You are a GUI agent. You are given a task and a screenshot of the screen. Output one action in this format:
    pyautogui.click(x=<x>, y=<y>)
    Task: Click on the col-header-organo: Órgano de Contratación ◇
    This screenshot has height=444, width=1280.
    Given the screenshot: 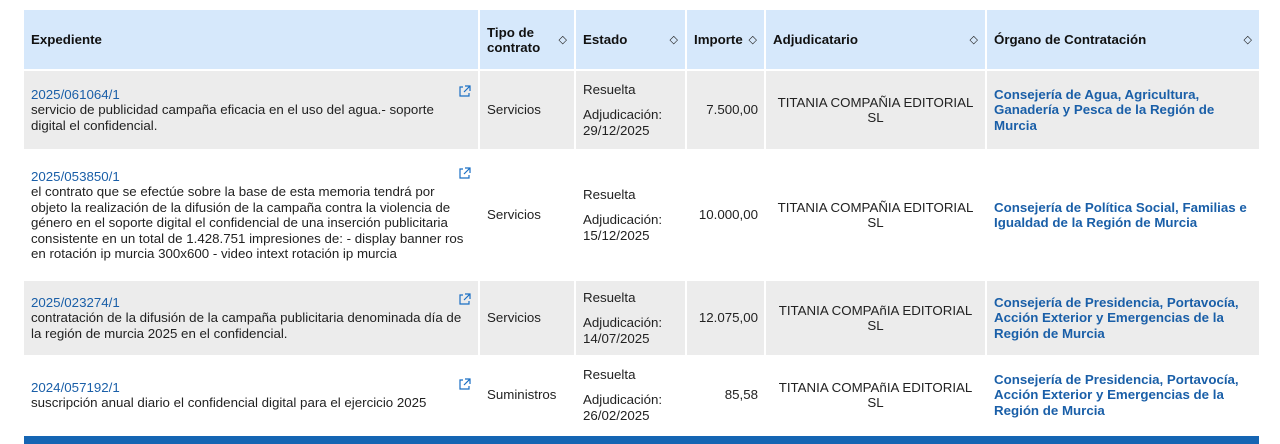 What is the action you would take?
    pyautogui.click(x=1123, y=40)
    